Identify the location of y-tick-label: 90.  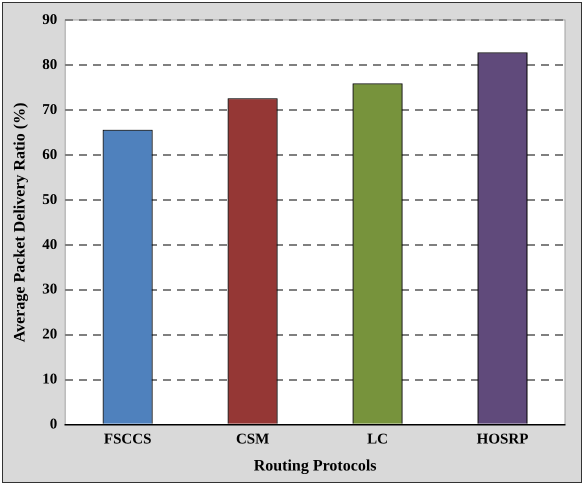
(50, 20).